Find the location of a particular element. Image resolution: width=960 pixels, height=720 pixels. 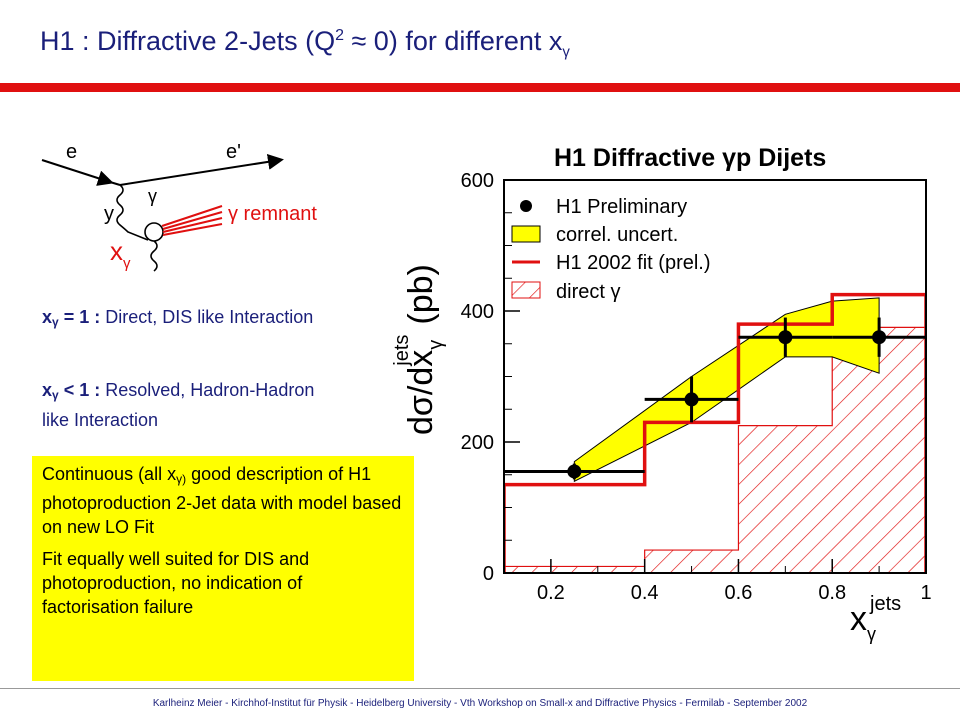

legend-marker-data is located at coordinates (526, 206).